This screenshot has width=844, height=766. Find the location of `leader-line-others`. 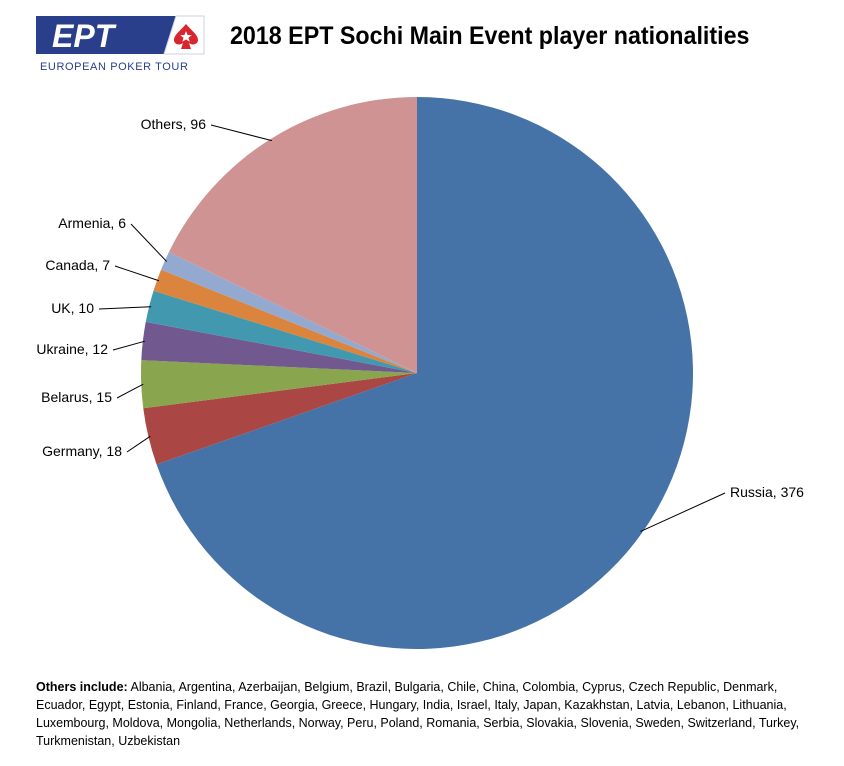

leader-line-others is located at coordinates (241, 133).